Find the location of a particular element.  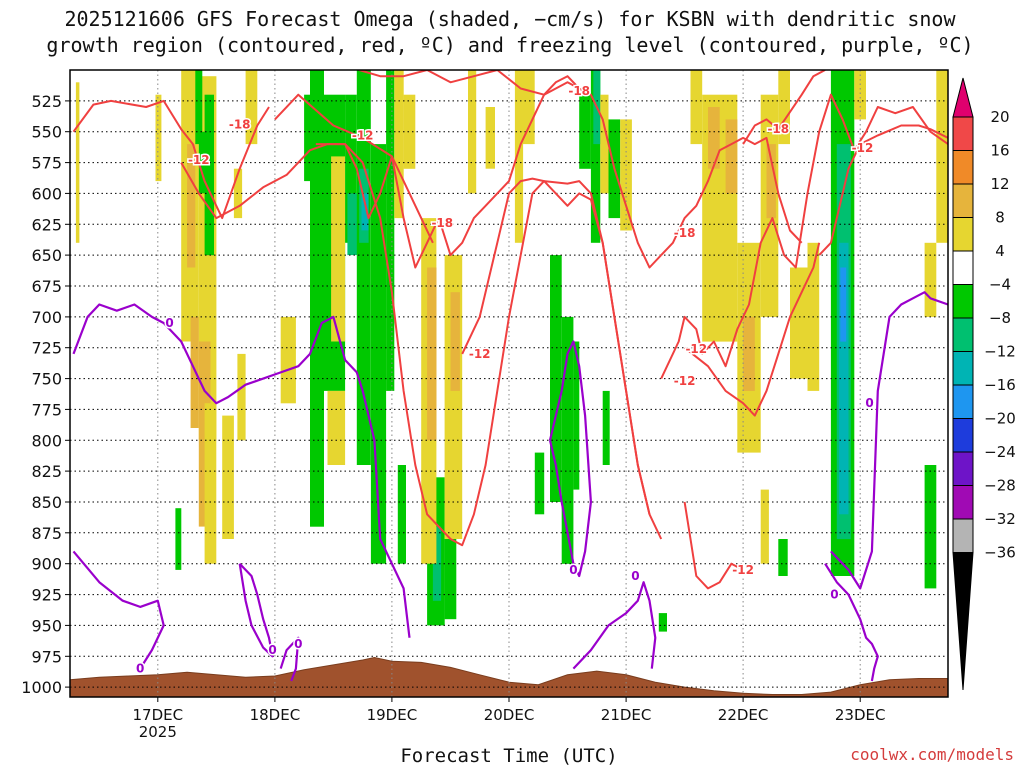

colorbar-label: 4 is located at coordinates (1000, 251).